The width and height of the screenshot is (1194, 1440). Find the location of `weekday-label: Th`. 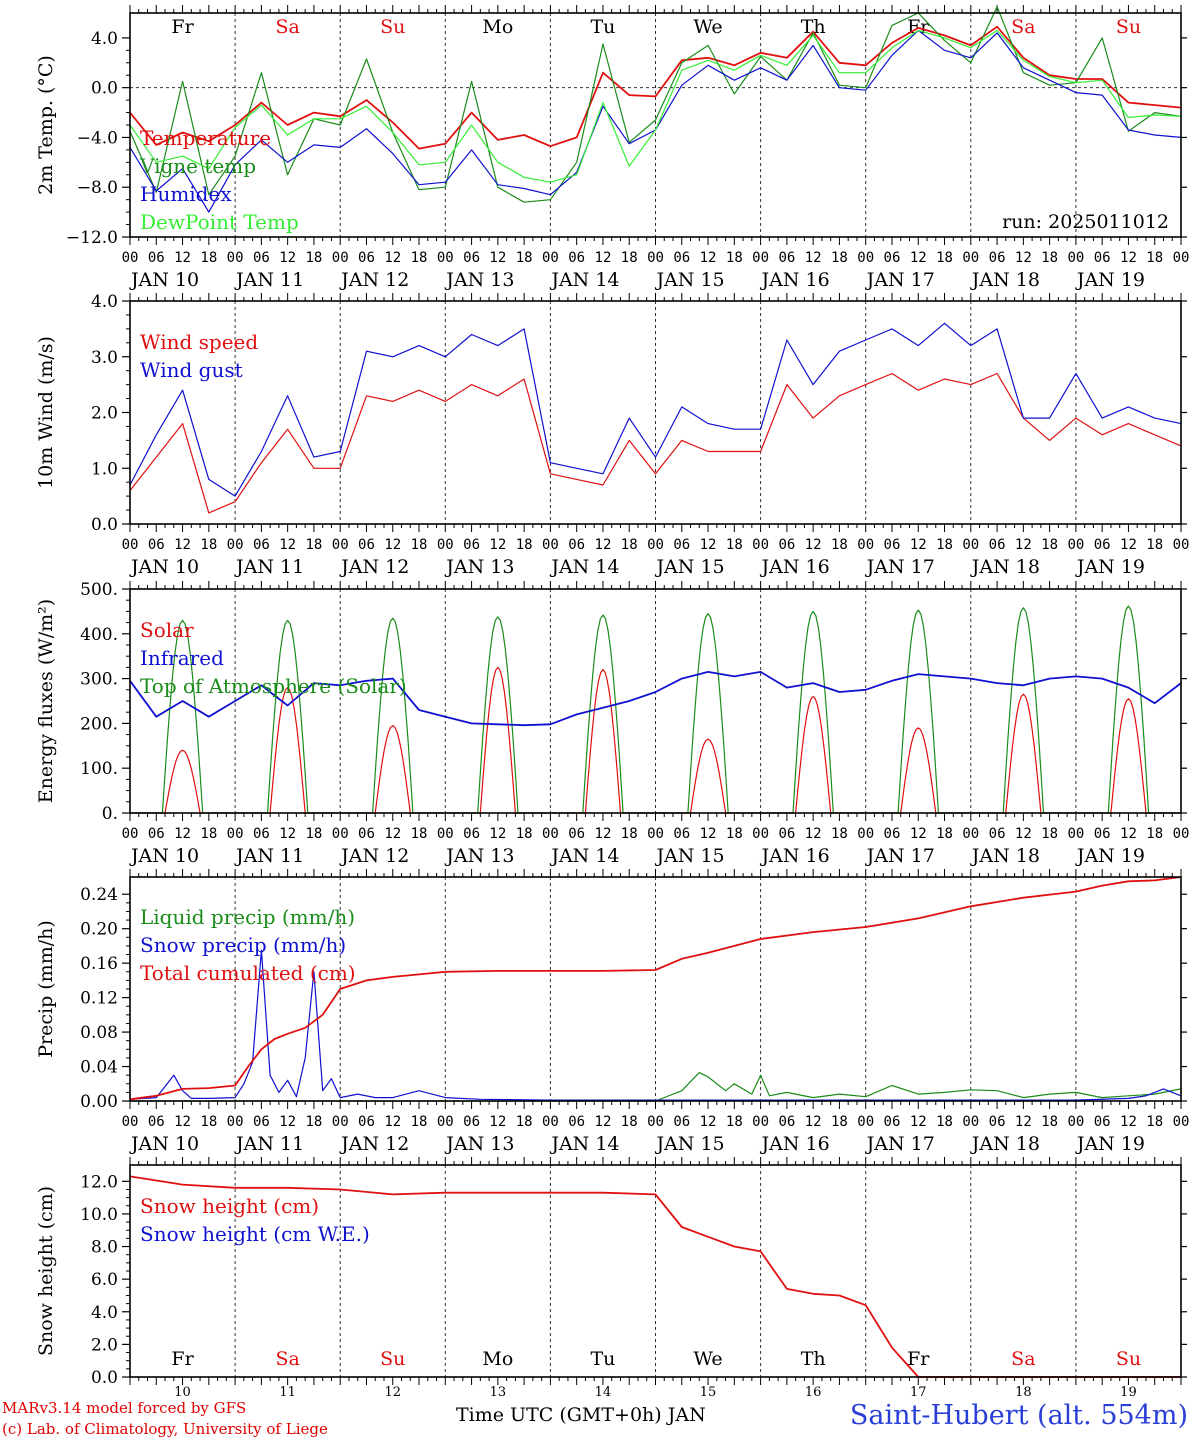

weekday-label: Th is located at coordinates (813, 1359).